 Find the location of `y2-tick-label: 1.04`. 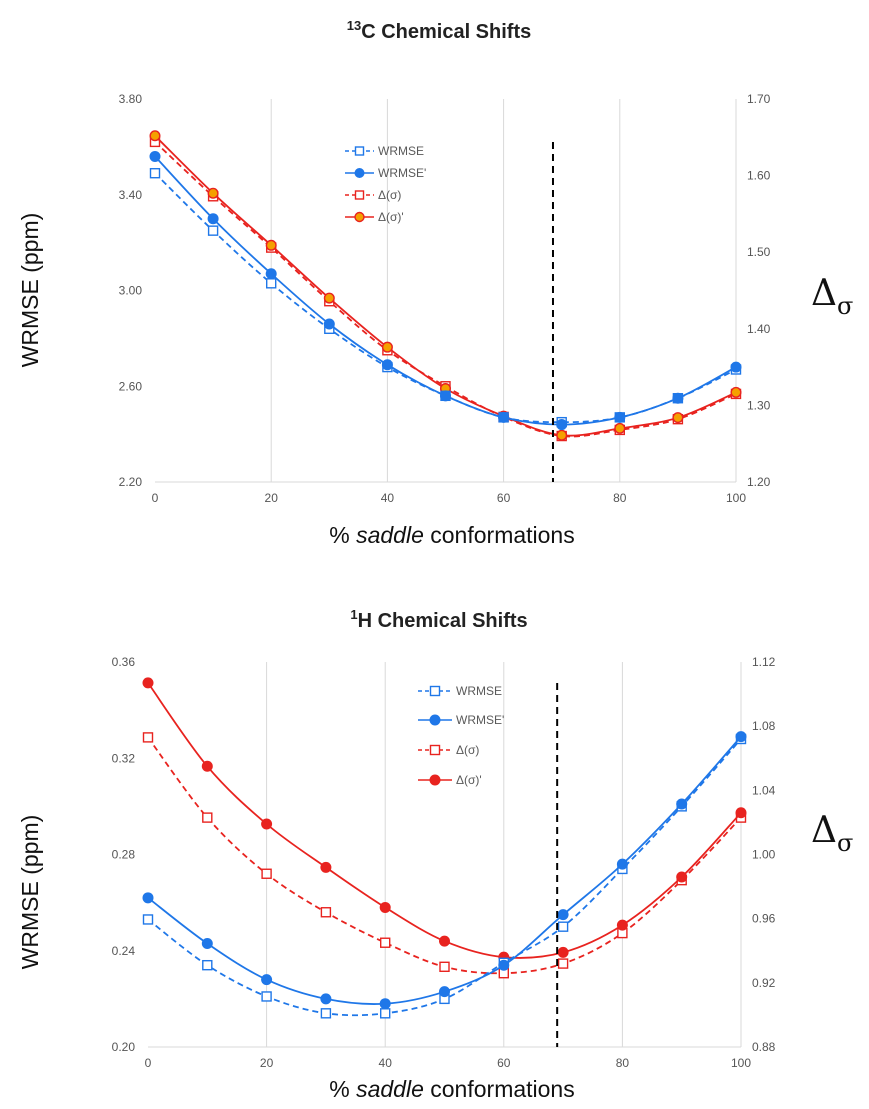

y2-tick-label: 1.04 is located at coordinates (764, 790).